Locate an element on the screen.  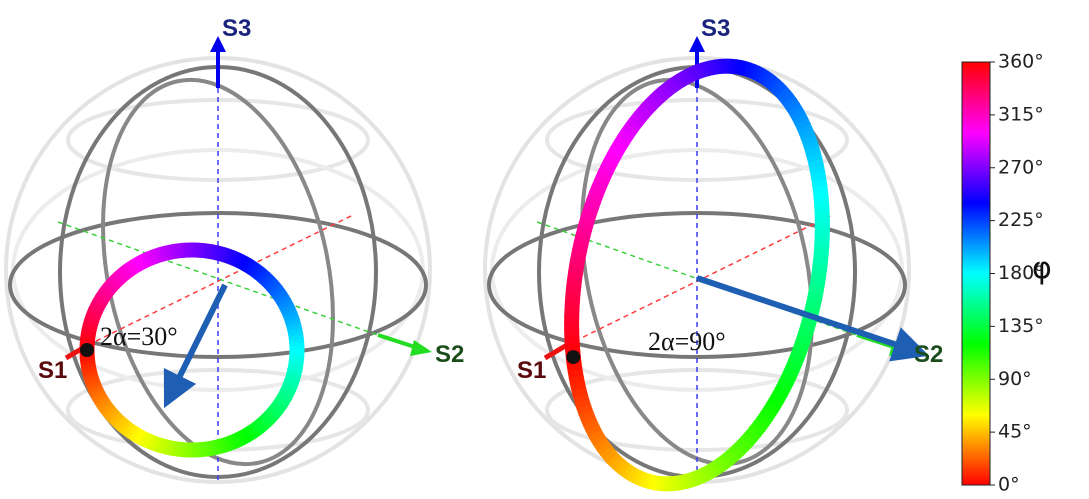
start-point is located at coordinates (573, 357).